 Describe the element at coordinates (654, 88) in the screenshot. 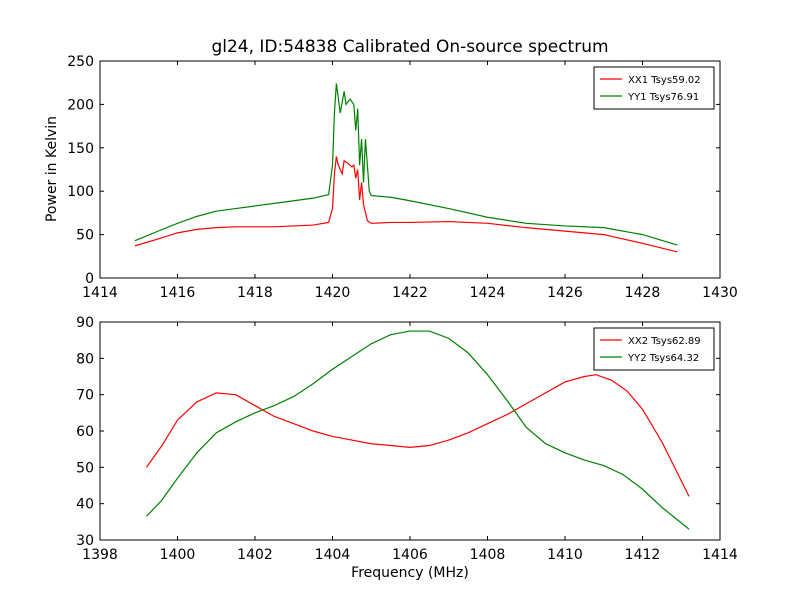

I see `legend: XX1 Tsys59.02 YY1 Tsys76.91` at that location.